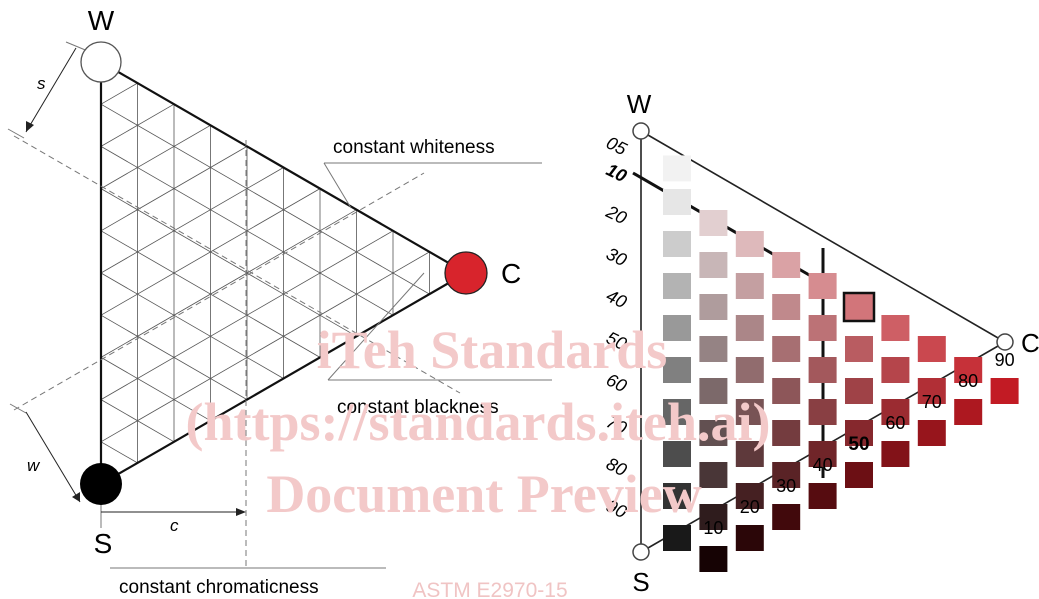 The width and height of the screenshot is (1039, 599). I want to click on right-vertex-w-label: W, so click(639, 104).